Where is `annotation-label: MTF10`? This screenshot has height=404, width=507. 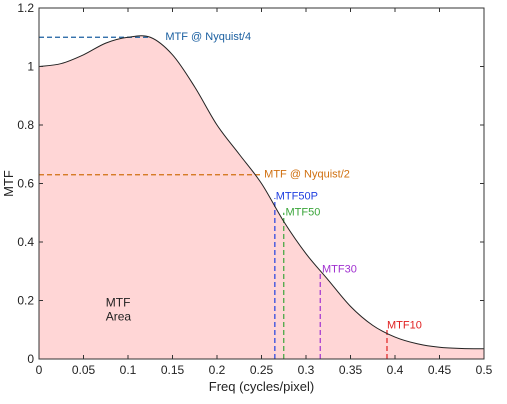 annotation-label: MTF10 is located at coordinates (404, 325).